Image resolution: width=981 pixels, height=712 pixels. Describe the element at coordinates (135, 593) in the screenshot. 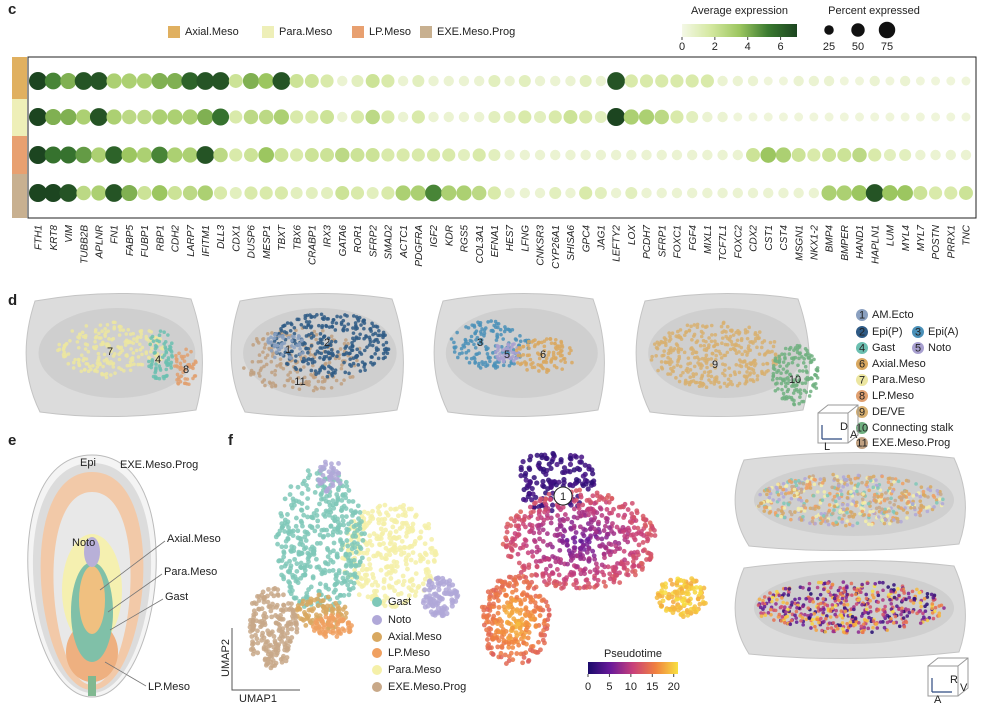

I see `leader-line` at that location.